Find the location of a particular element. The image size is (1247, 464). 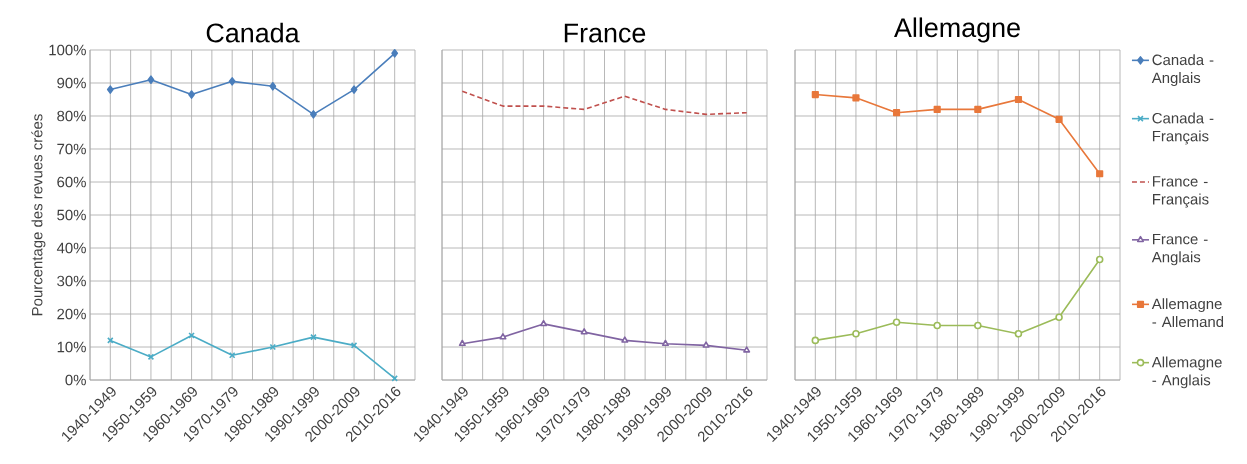

legend-label: Allemagne - Anglais is located at coordinates (1186, 372).